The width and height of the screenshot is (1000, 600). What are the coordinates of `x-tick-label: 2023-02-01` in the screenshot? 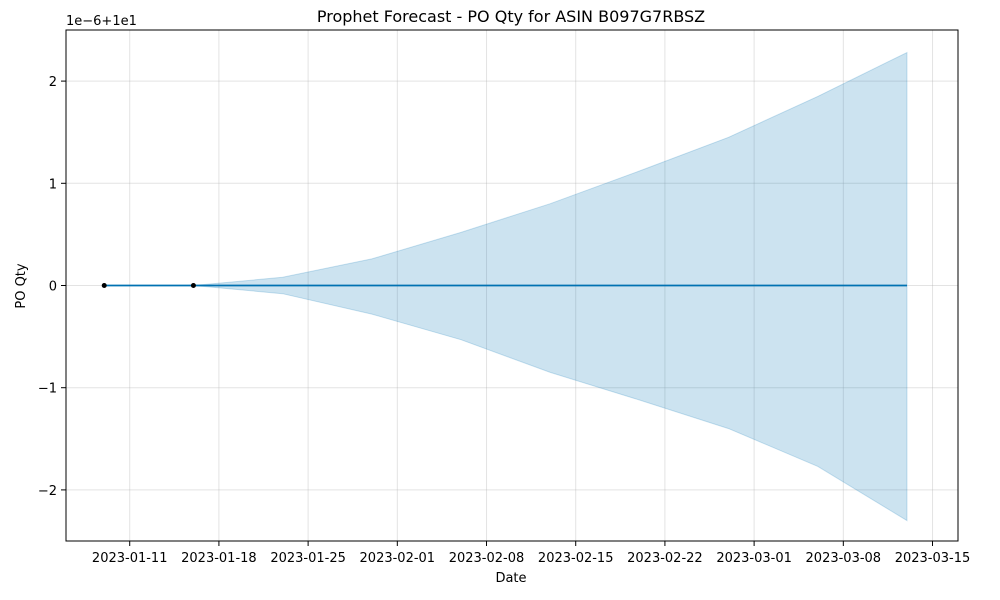 It's located at (398, 558).